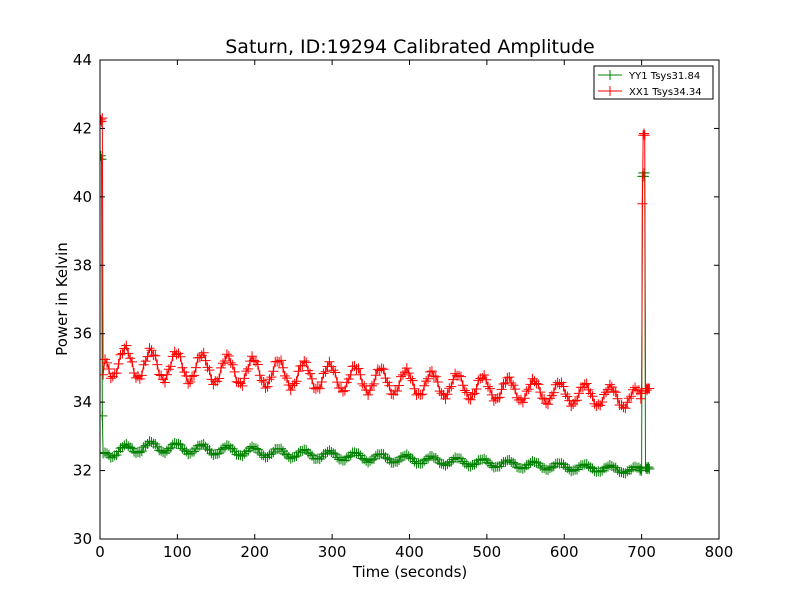 The width and height of the screenshot is (800, 600). Describe the element at coordinates (641, 552) in the screenshot. I see `x-tick-label: 700` at that location.